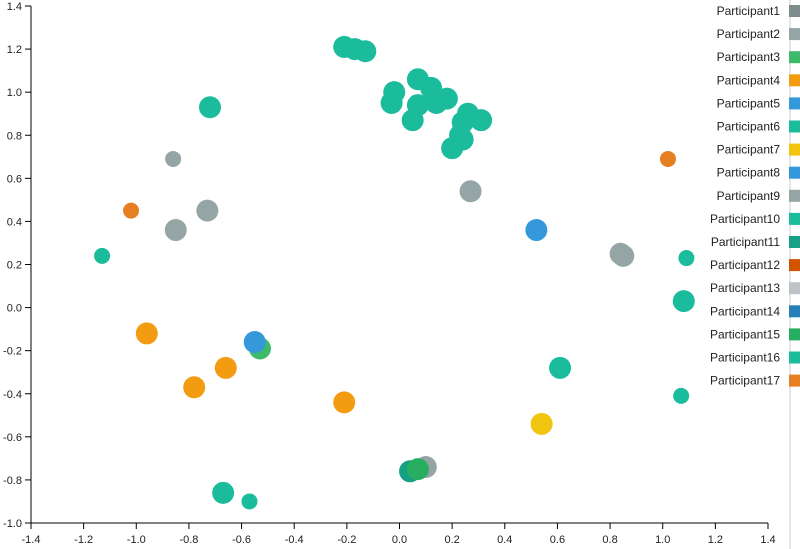 The width and height of the screenshot is (800, 549). What do you see at coordinates (745, 219) in the screenshot?
I see `legend-label: Participant10` at bounding box center [745, 219].